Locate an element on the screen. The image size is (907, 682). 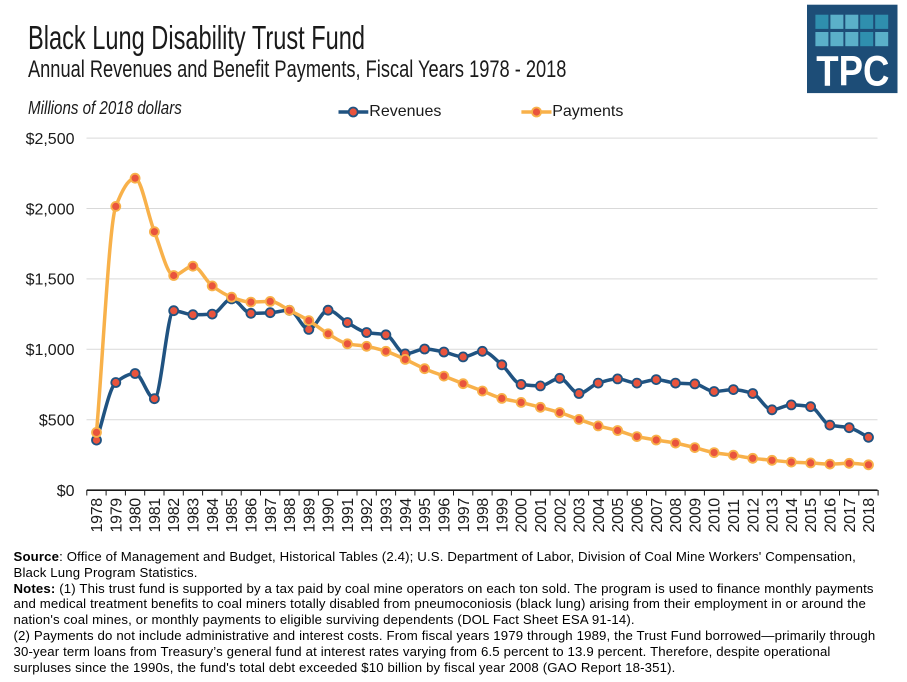
svg-text: Revenues is located at coordinates (405, 111).